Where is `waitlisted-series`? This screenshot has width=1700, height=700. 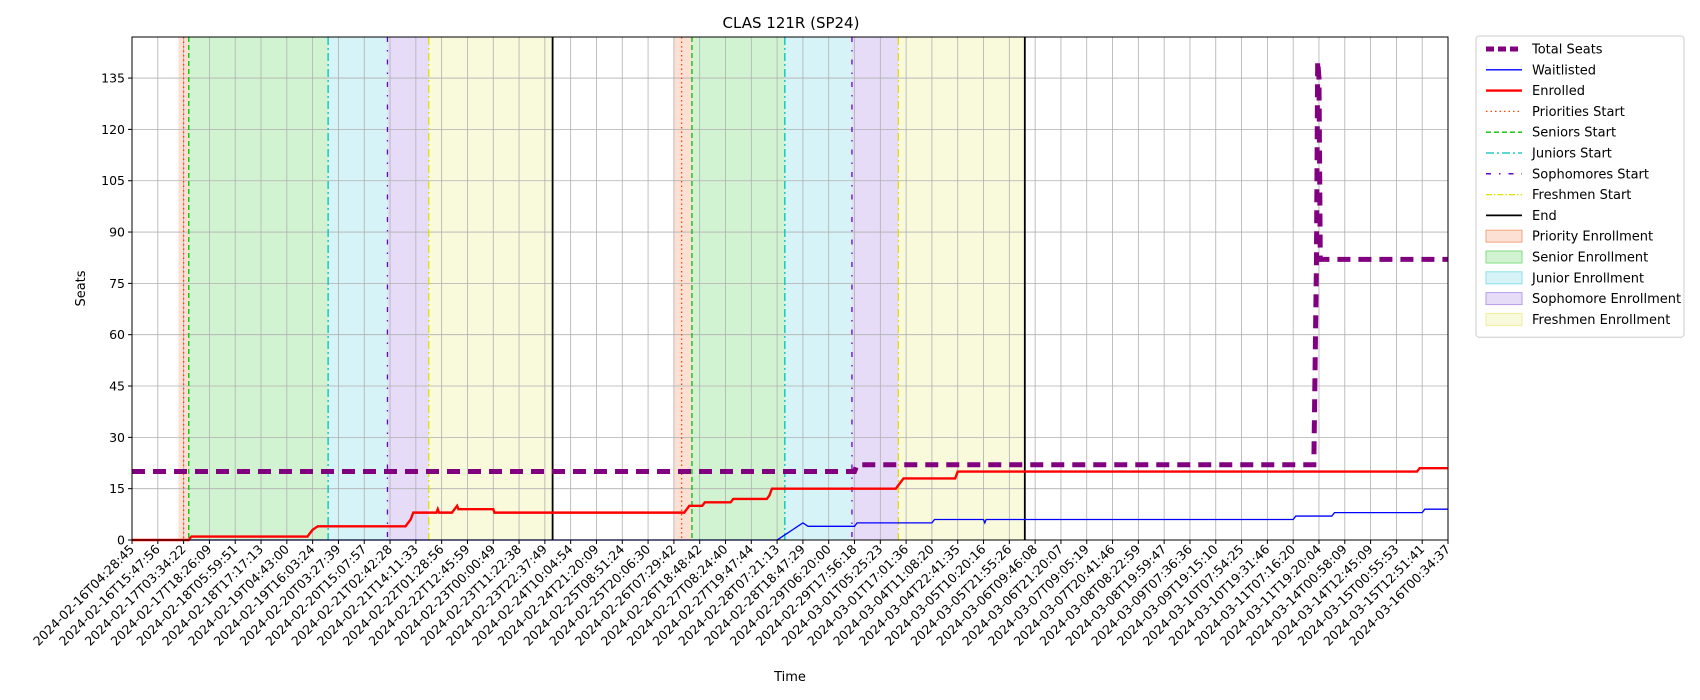
waitlisted-series is located at coordinates (790, 524).